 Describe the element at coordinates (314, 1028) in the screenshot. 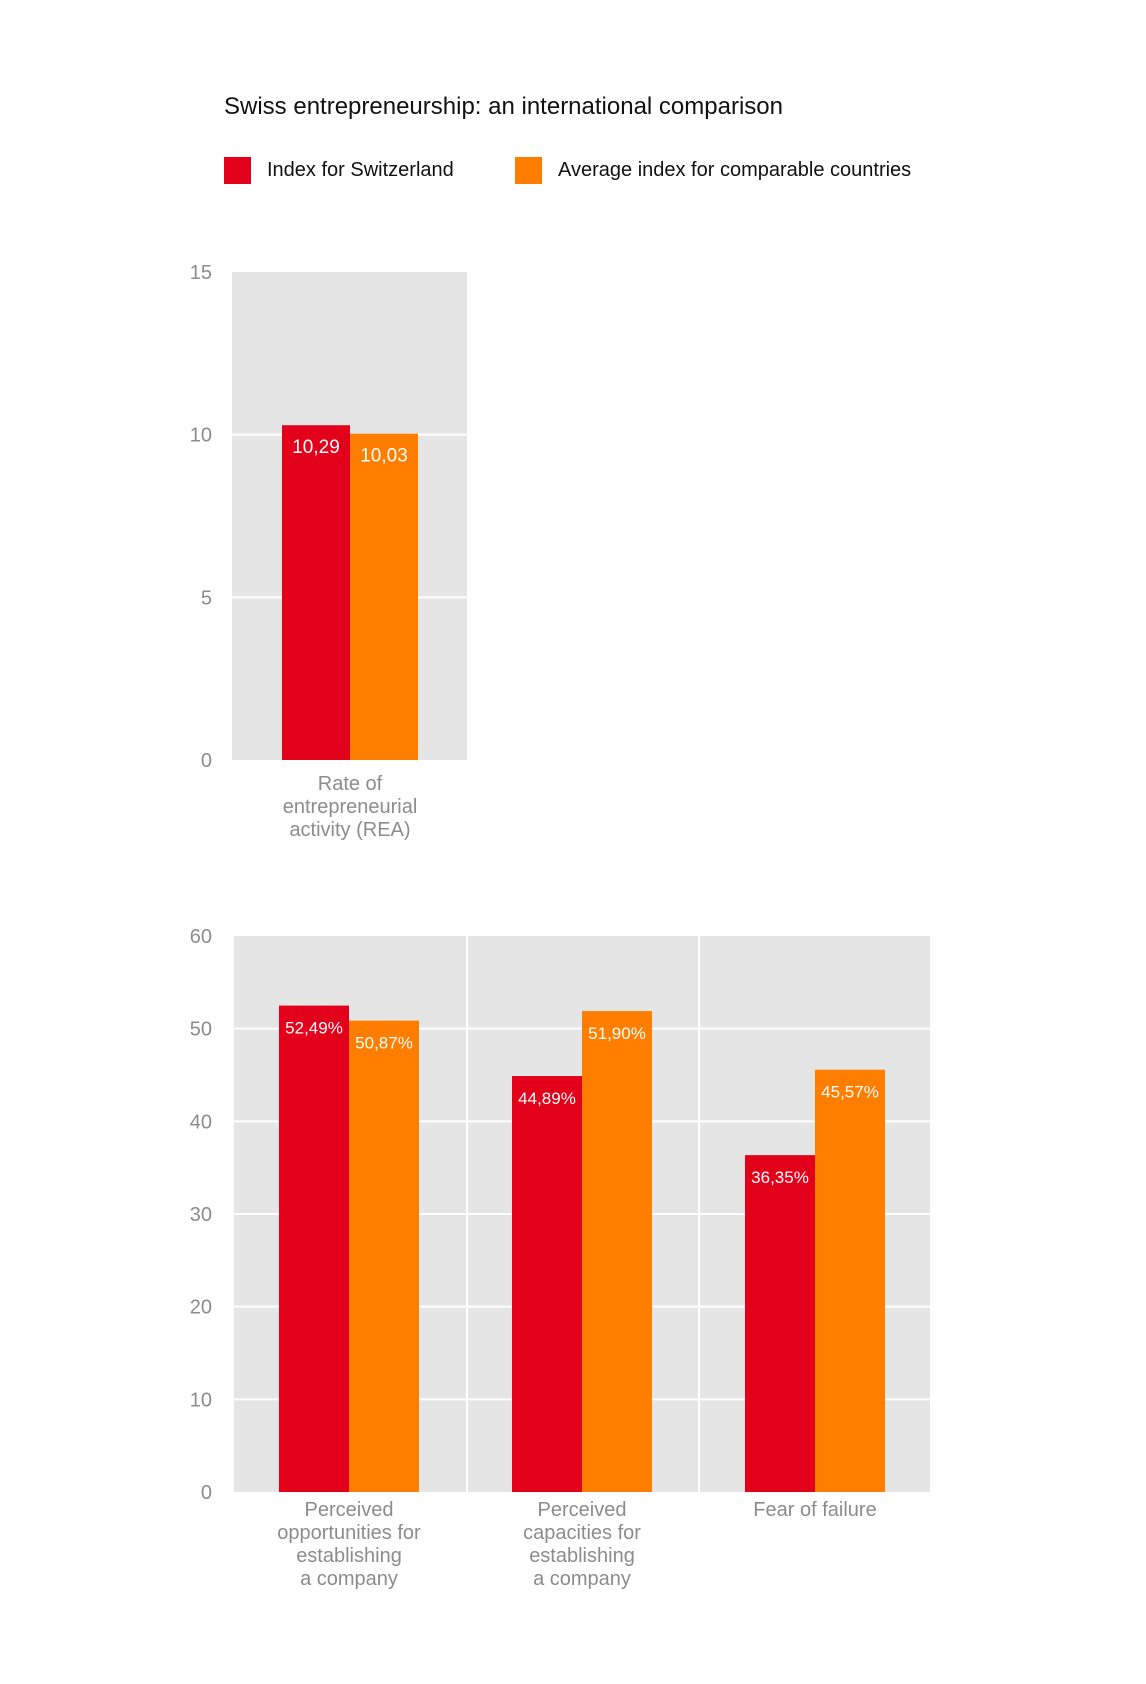

I see `data-label-switzerland: 52,49%` at that location.